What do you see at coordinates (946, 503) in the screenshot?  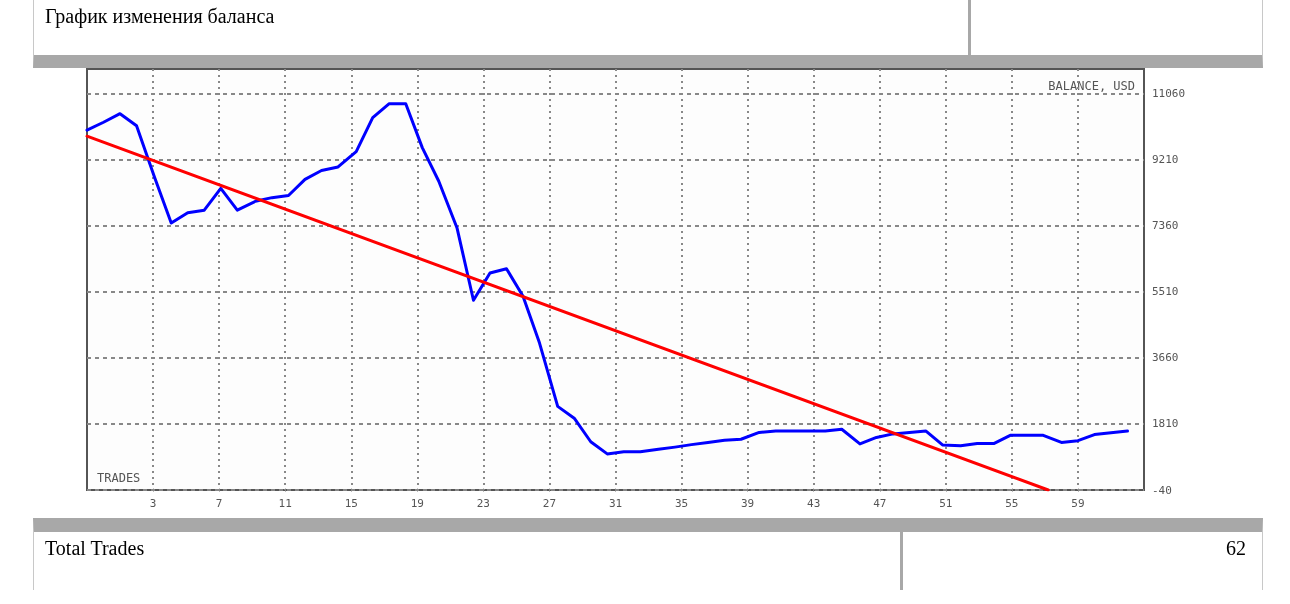 I see `x-tick-label: 51` at bounding box center [946, 503].